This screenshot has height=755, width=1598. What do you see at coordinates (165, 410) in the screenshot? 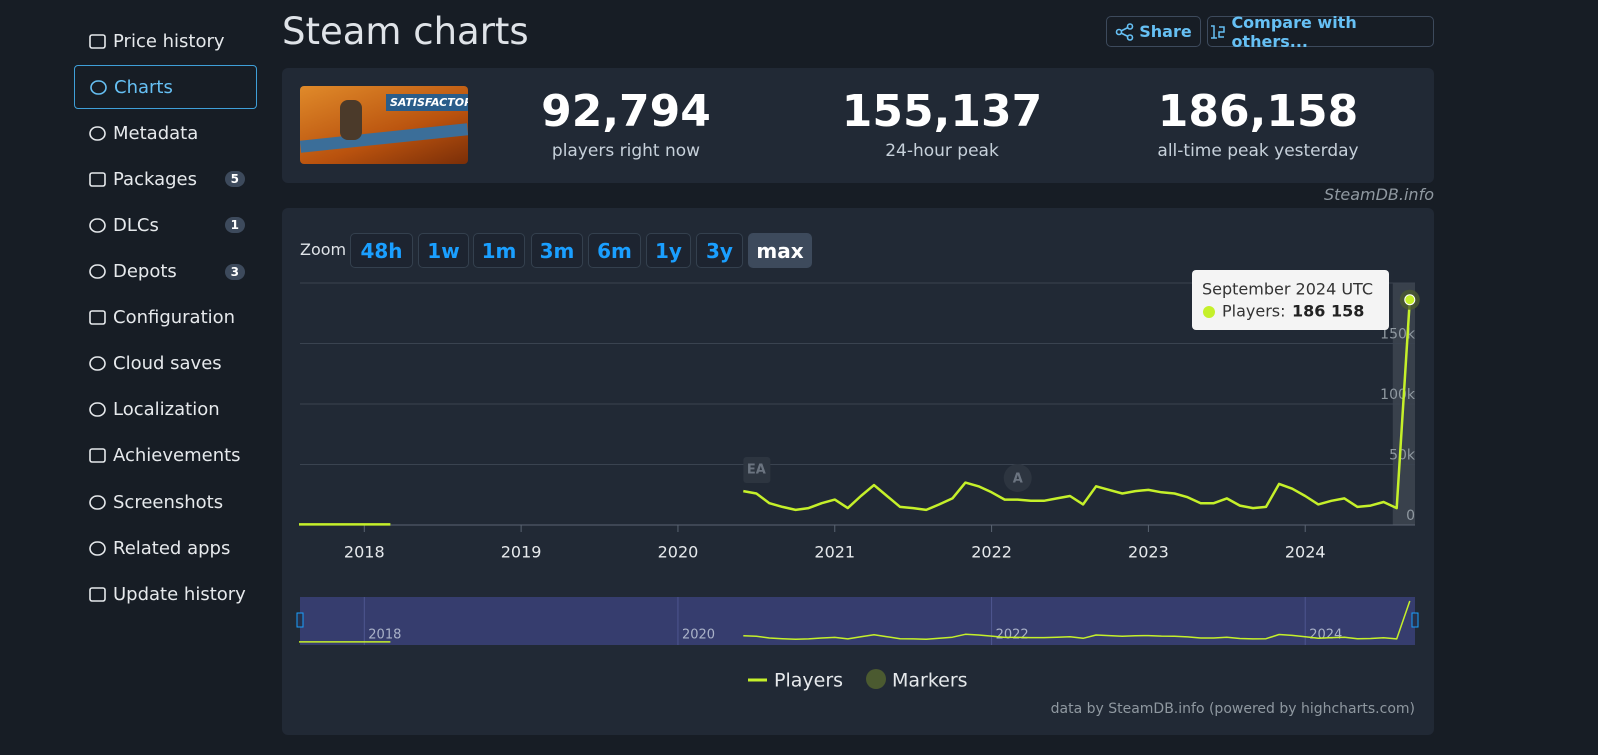
I see `sidebar-item: Localization` at bounding box center [165, 410].